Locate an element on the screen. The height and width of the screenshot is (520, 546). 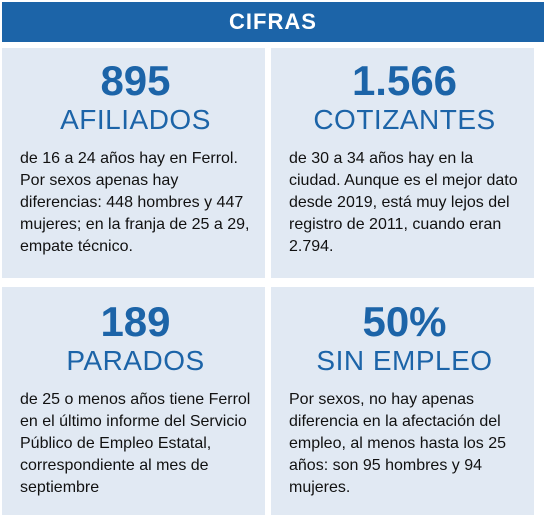
stat-label: COTIZANTES is located at coordinates (404, 119).